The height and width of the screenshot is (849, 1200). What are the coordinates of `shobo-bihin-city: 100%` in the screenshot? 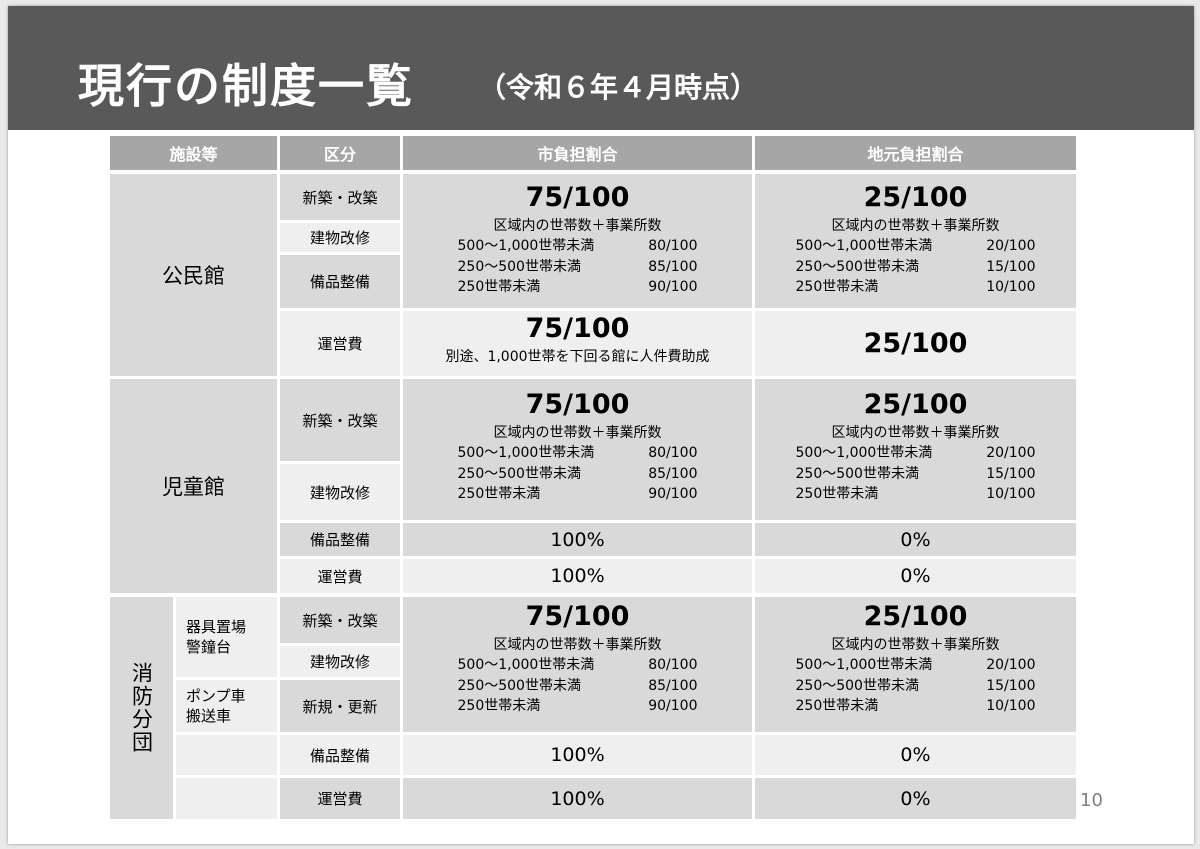 It's located at (577, 755).